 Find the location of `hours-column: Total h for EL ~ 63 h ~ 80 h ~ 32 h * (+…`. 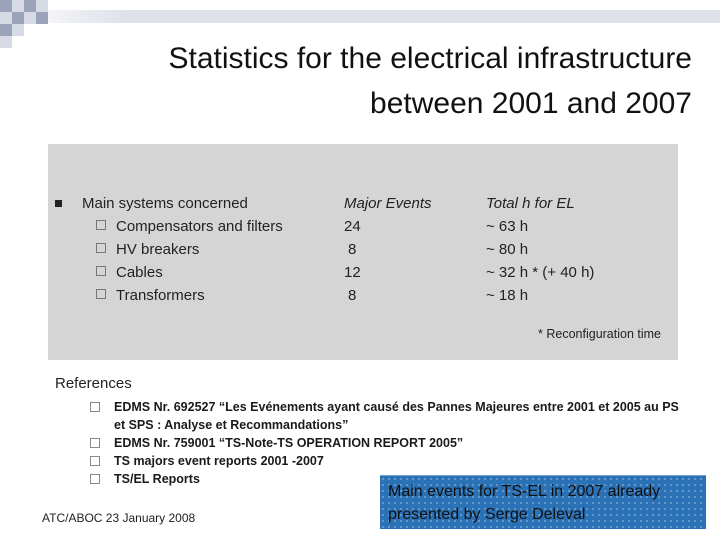

hours-column: Total h for EL ~ 63 h ~ 80 h ~ 32 h * (+… is located at coordinates (540, 249).